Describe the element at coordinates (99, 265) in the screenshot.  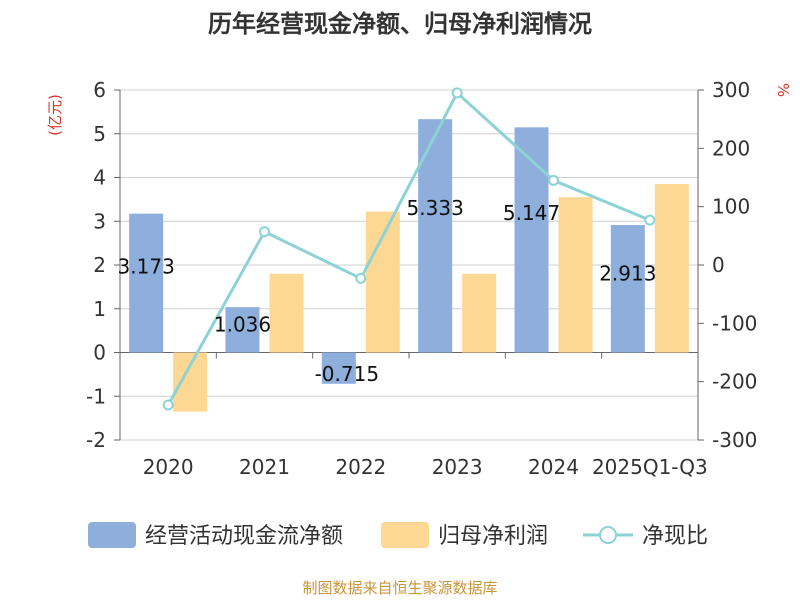
I see `y-left-tick-label: 2` at that location.